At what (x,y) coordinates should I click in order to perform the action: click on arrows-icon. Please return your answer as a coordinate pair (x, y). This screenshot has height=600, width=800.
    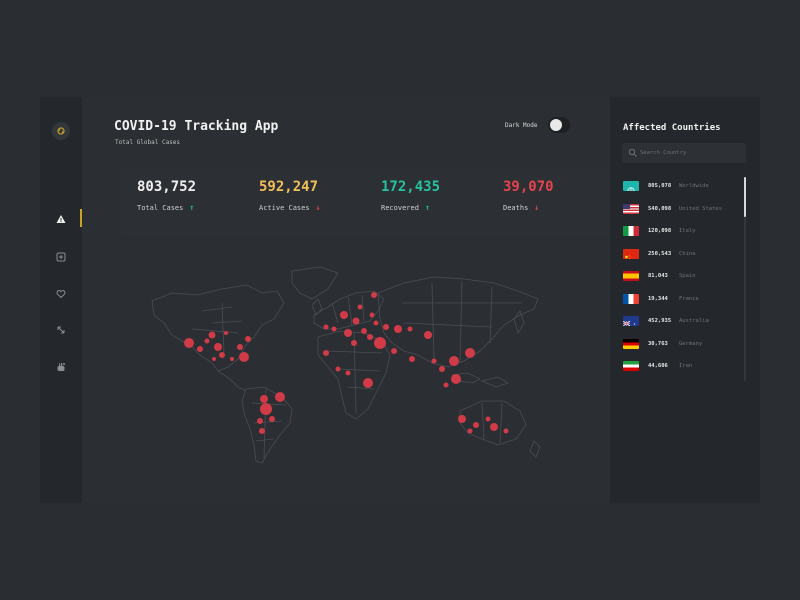
    Looking at the image, I should click on (61, 330).